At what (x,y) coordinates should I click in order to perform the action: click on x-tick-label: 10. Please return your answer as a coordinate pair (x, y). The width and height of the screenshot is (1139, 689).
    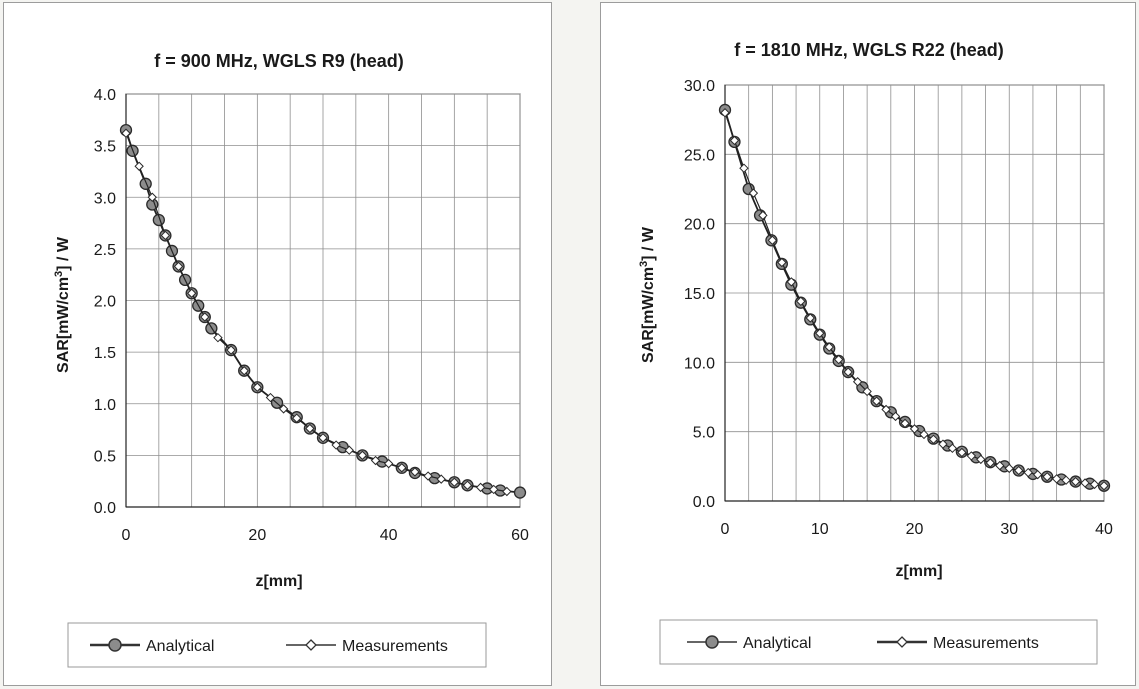
    Looking at the image, I should click on (820, 529).